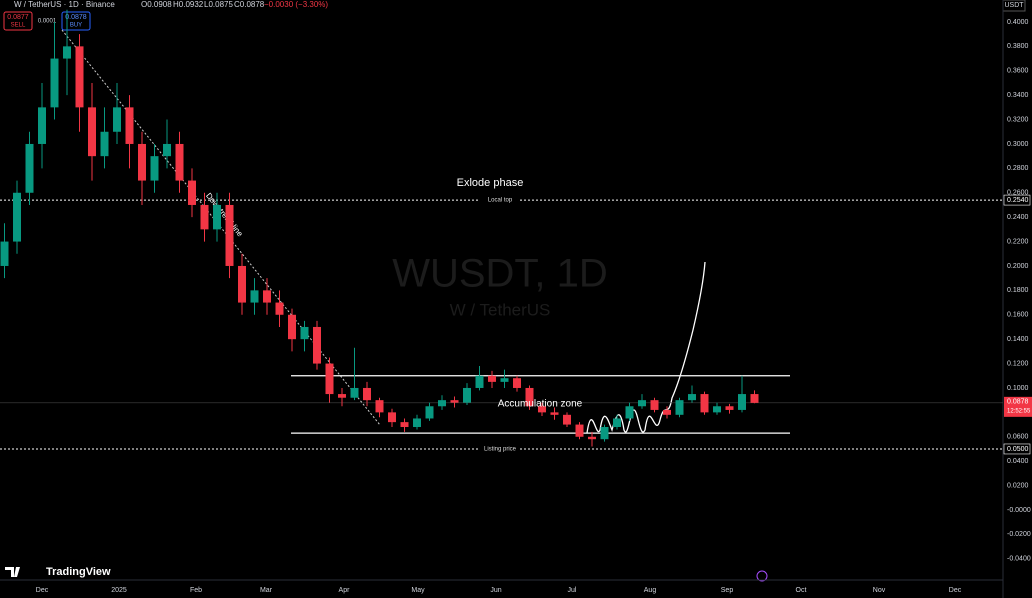  What do you see at coordinates (78, 572) in the screenshot?
I see `brand: TradingView` at bounding box center [78, 572].